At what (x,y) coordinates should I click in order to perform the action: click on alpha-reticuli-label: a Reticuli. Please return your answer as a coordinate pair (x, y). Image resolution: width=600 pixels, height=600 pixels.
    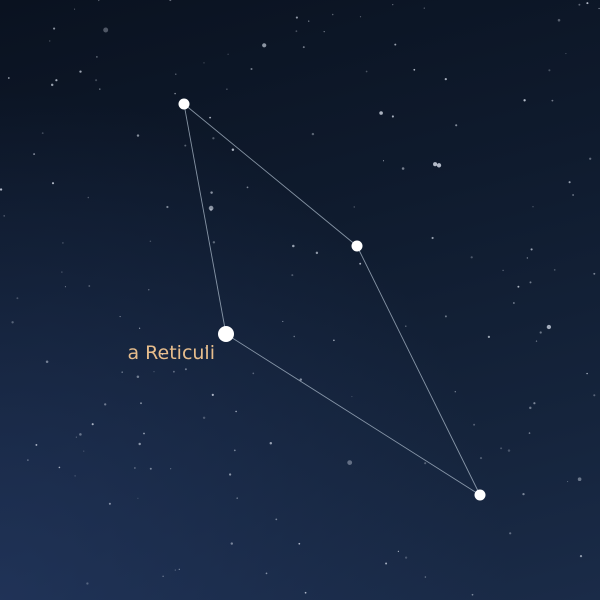
    Looking at the image, I should click on (172, 353).